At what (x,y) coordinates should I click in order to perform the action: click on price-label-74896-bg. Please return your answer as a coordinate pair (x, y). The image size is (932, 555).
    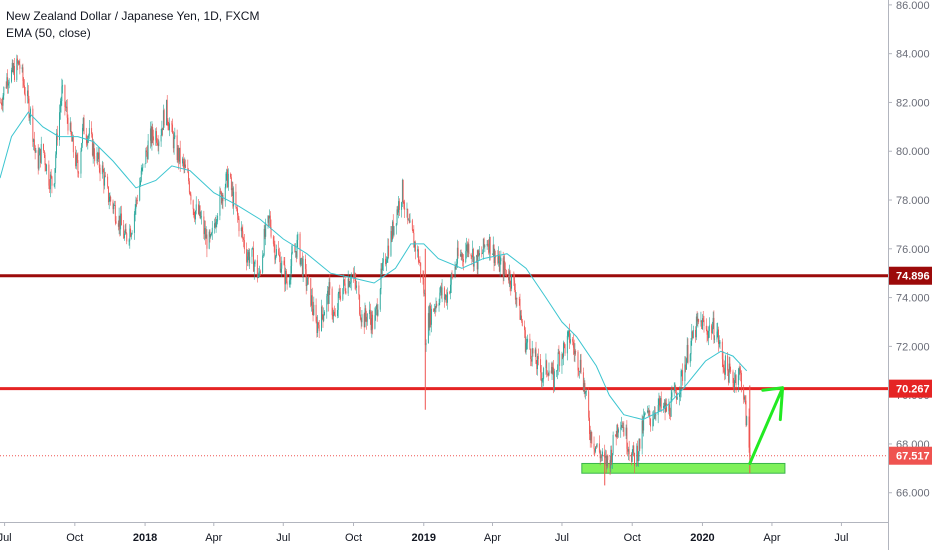
    Looking at the image, I should click on (910, 275).